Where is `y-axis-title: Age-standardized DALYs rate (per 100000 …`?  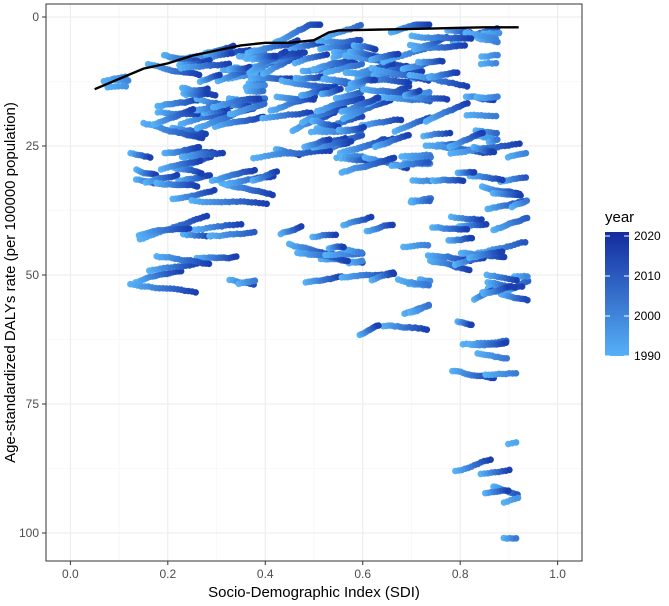
y-axis-title: Age-standardized DALYs rate (per 100000 … is located at coordinates (10, 282).